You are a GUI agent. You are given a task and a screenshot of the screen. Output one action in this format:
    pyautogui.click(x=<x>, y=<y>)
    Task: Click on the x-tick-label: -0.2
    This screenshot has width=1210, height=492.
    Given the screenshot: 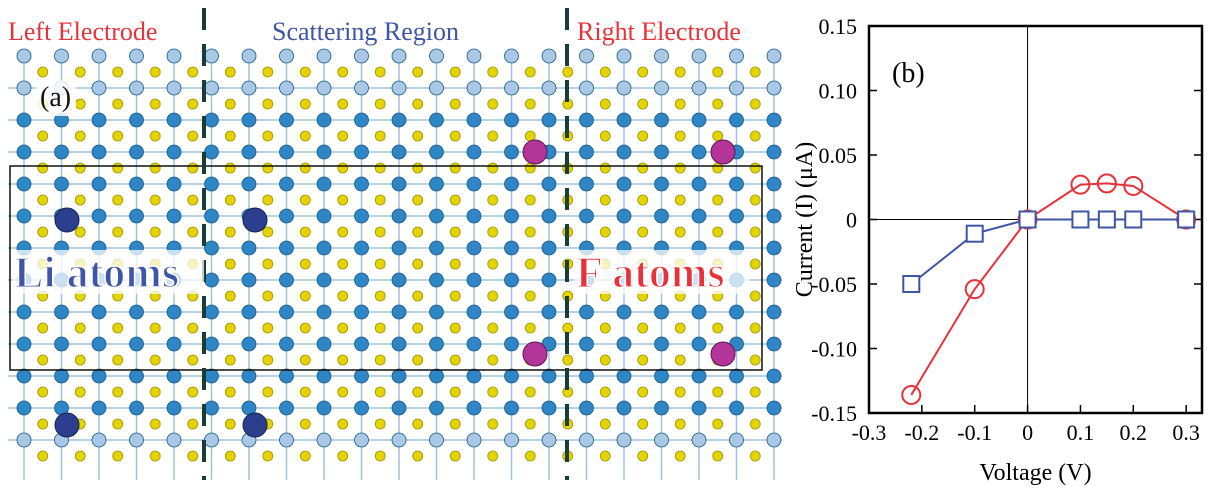 What is the action you would take?
    pyautogui.click(x=921, y=432)
    